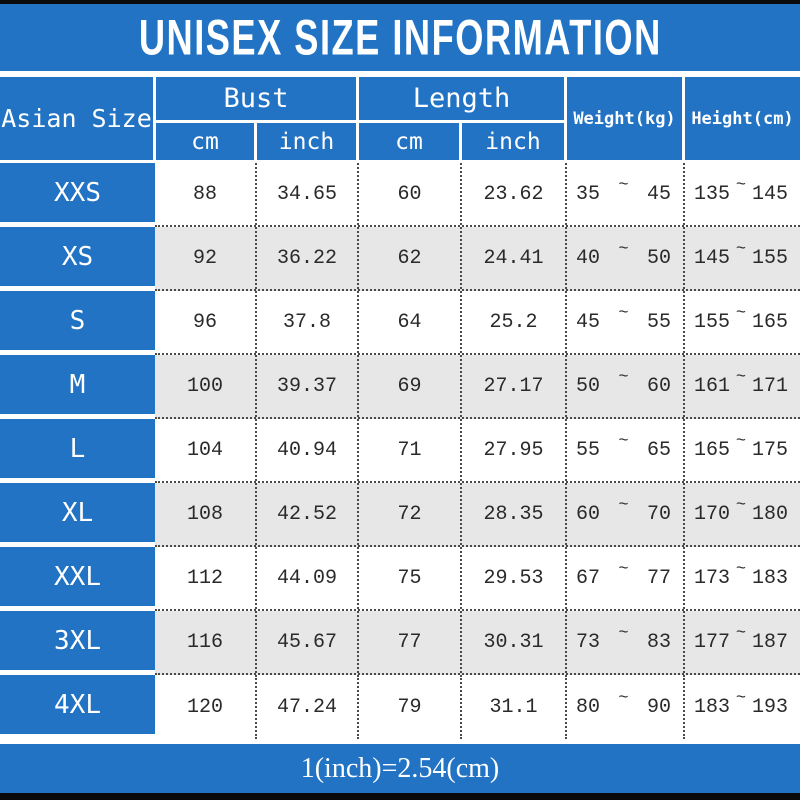 Image resolution: width=800 pixels, height=800 pixels. Describe the element at coordinates (512, 642) in the screenshot. I see `length-inch-value: 30.31` at that location.